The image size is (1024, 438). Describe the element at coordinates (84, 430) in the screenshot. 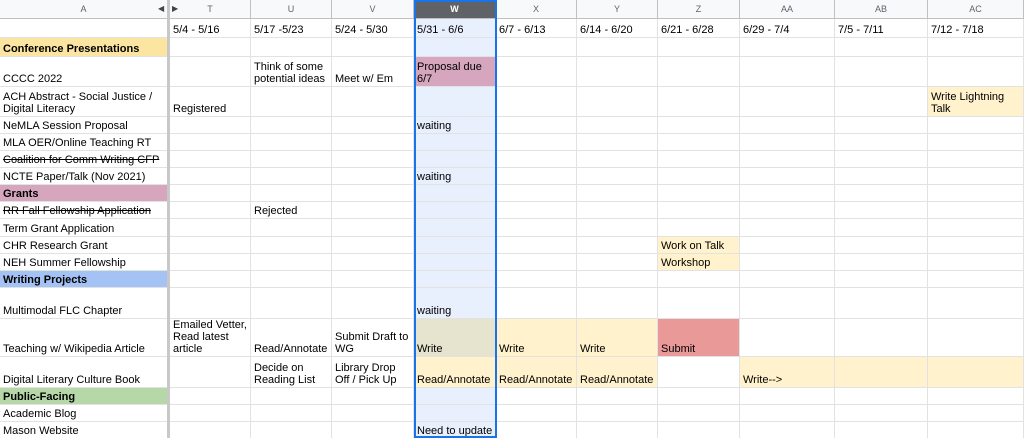

I see `row-label: Mason Website` at that location.